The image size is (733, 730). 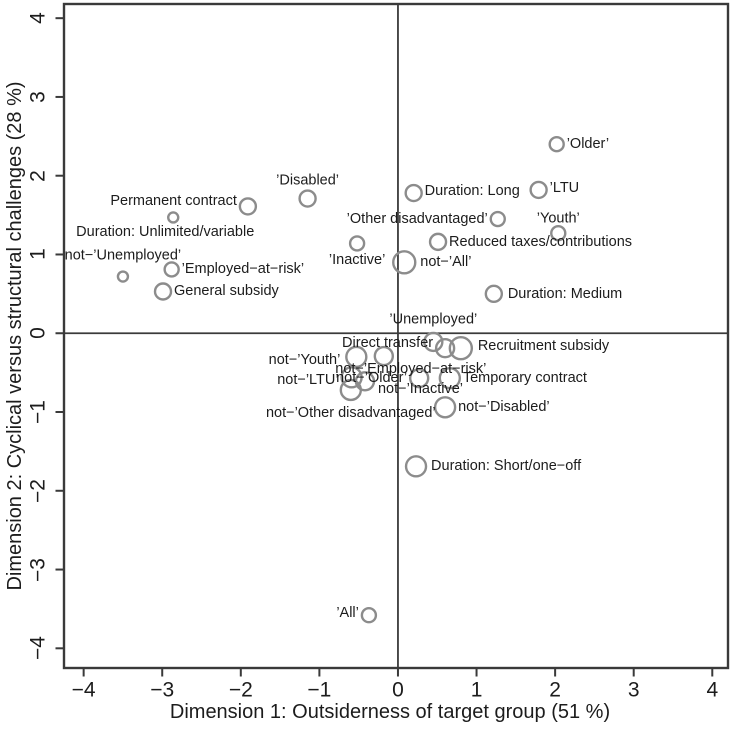 What do you see at coordinates (506, 466) in the screenshot?
I see `data-point-label: Duration: Short/one−off` at bounding box center [506, 466].